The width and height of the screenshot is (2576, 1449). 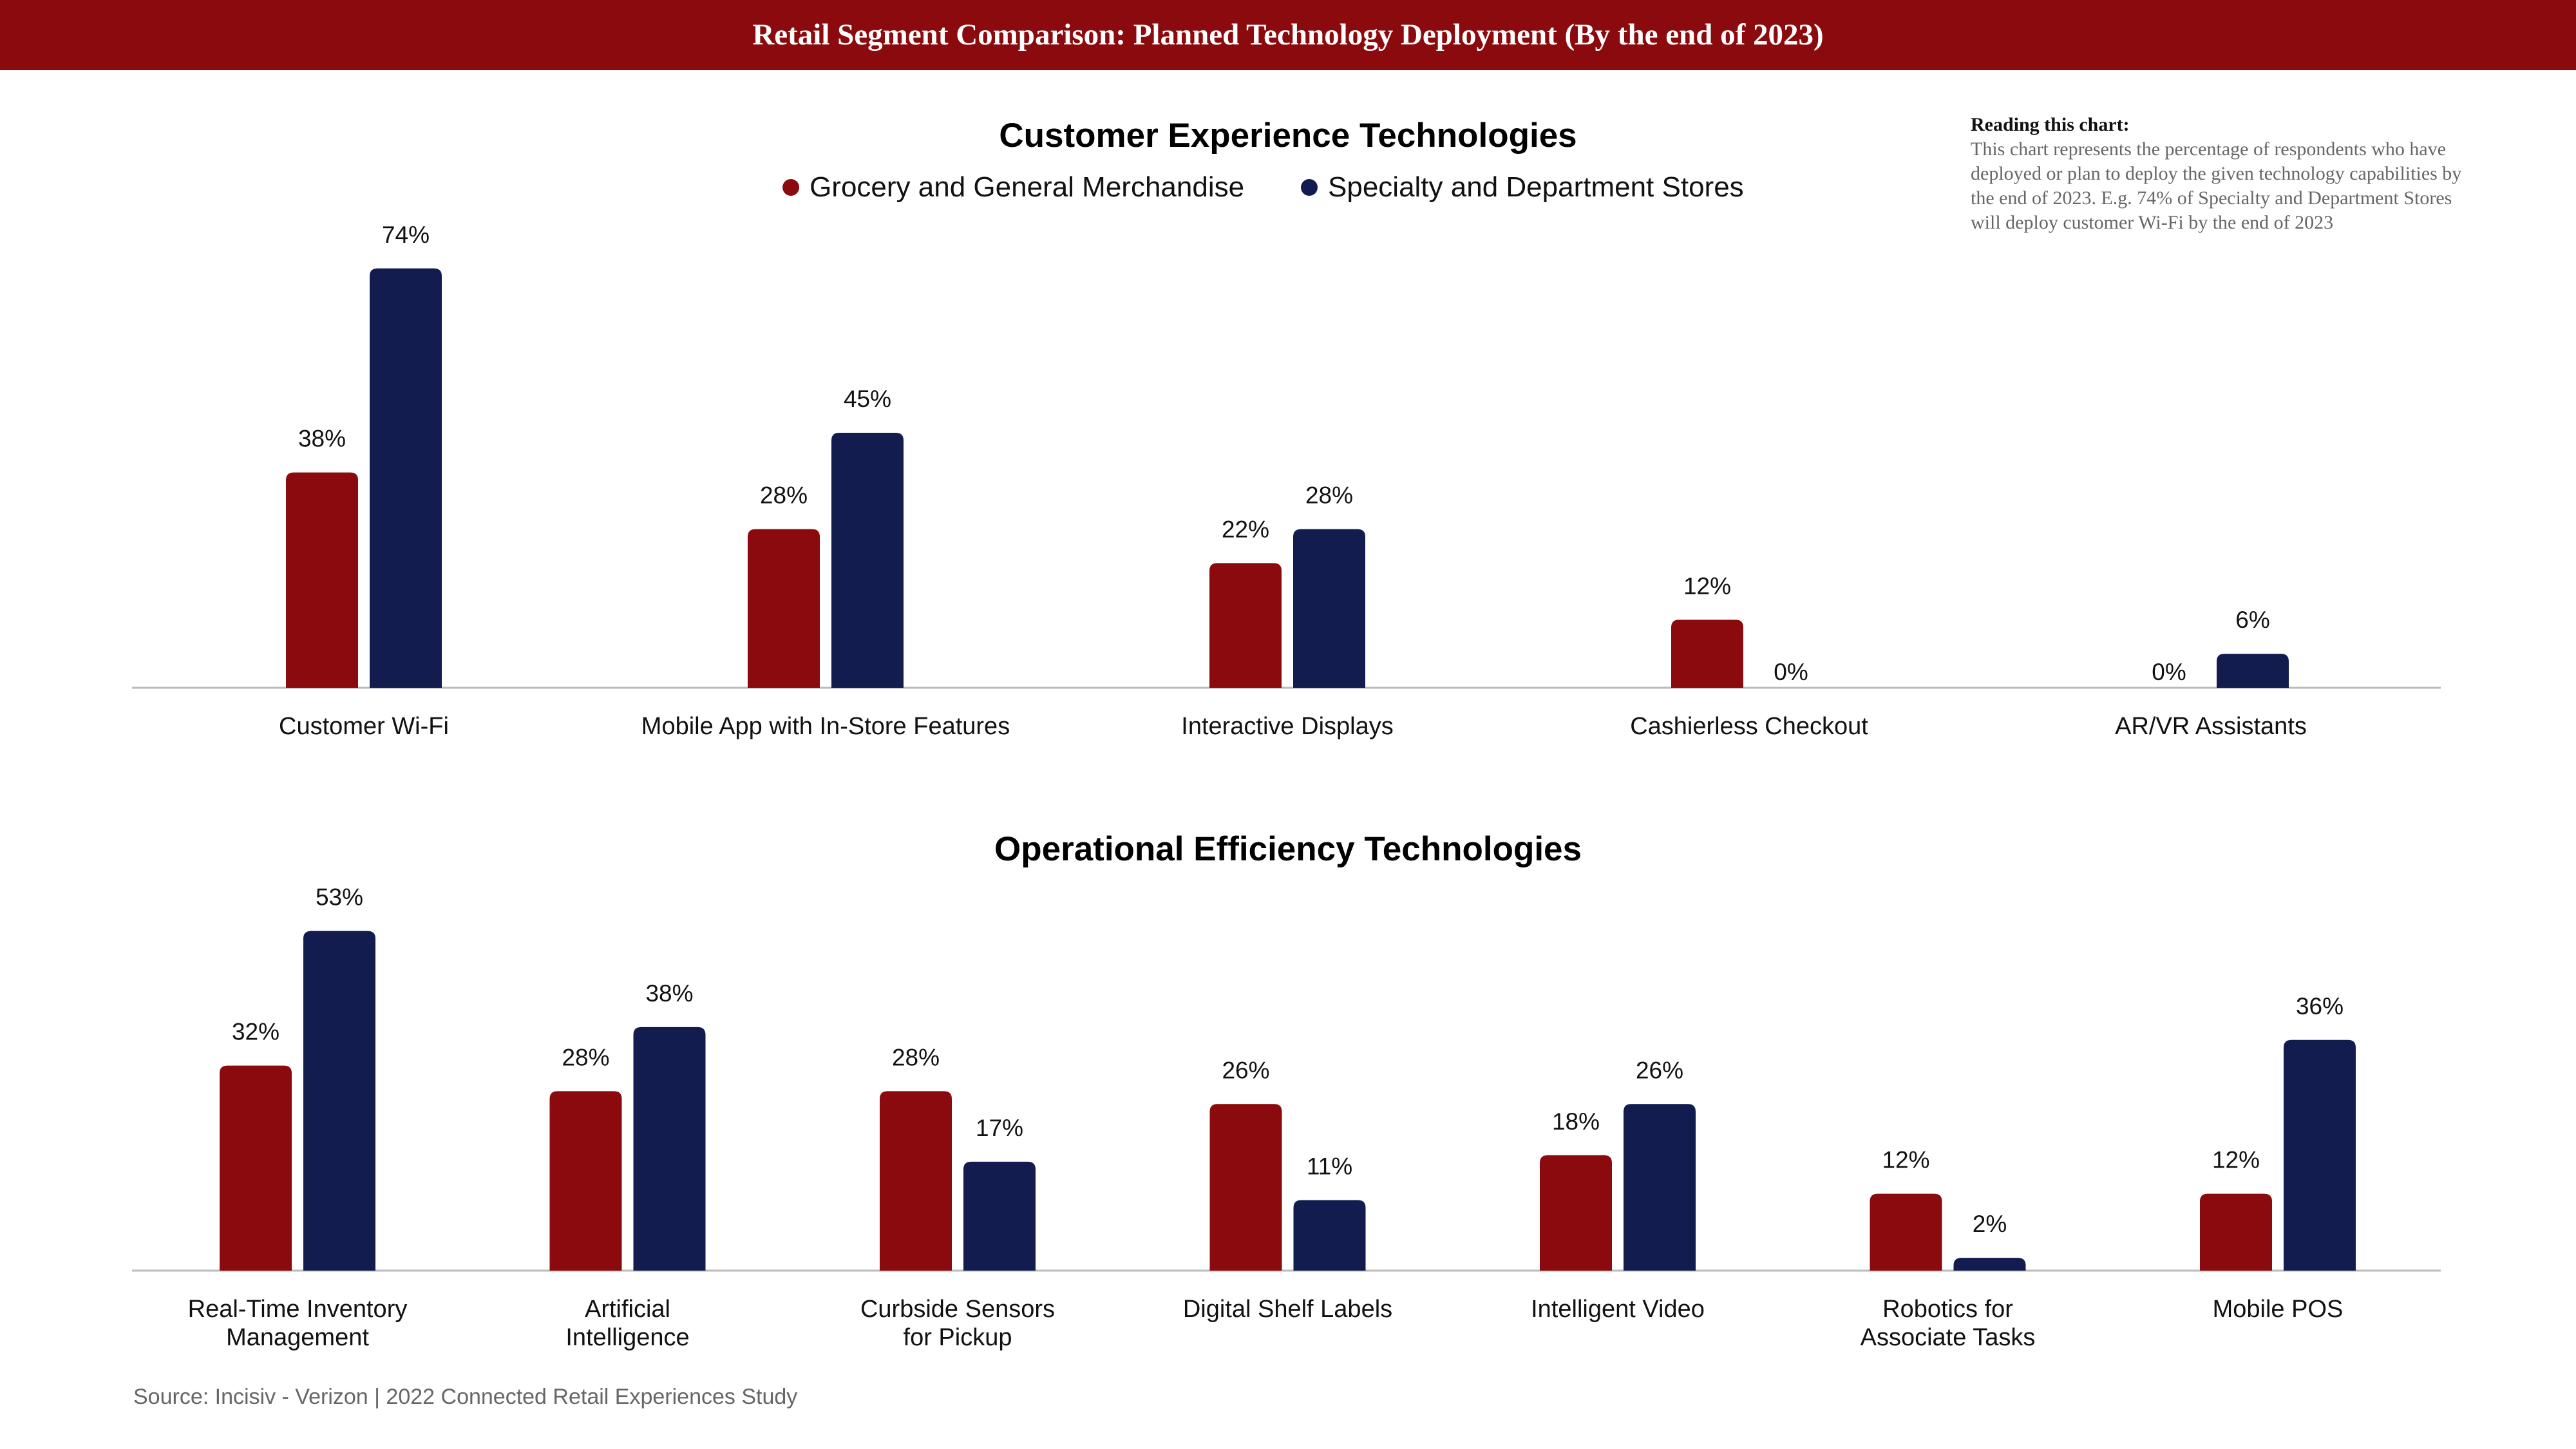 I want to click on data-label: 6%, so click(x=2252, y=620).